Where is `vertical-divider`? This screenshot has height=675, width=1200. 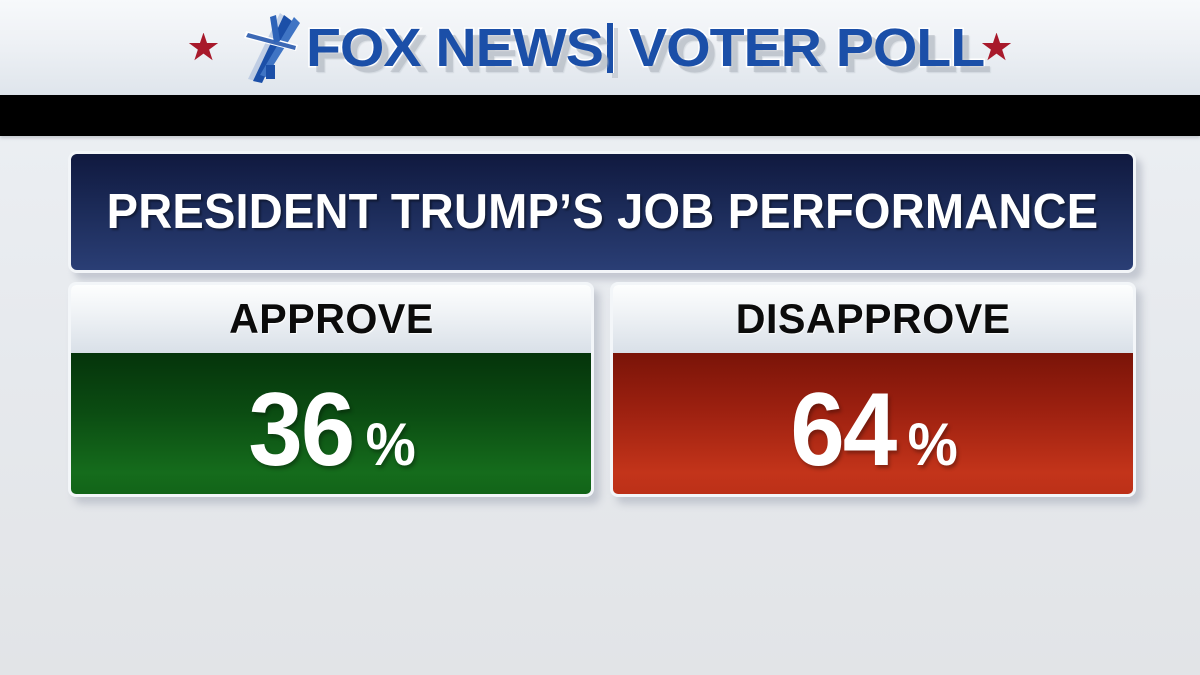 vertical-divider is located at coordinates (609, 47).